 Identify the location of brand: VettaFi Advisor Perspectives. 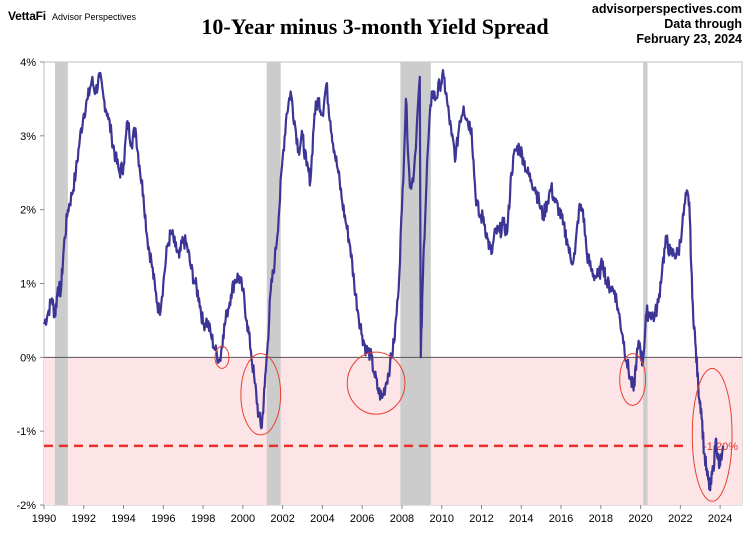
(72, 16).